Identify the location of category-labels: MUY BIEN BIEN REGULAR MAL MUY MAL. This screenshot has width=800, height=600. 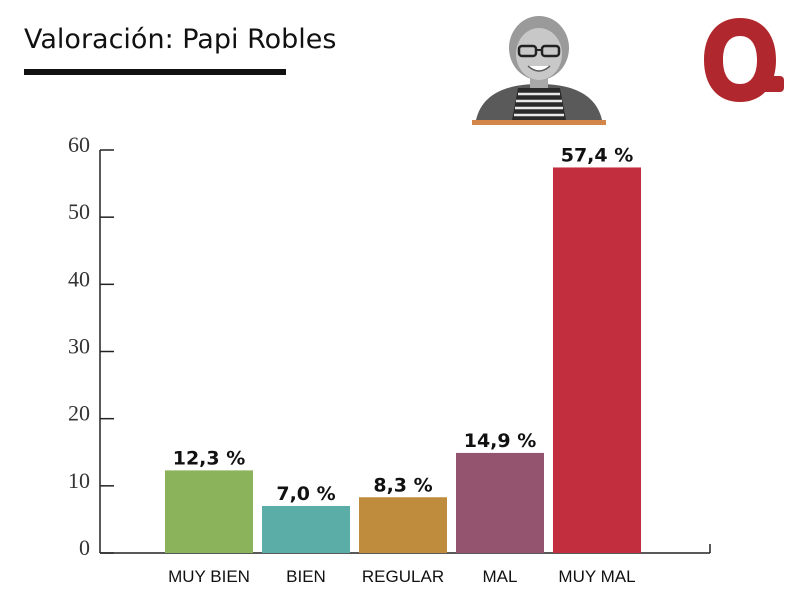
(402, 576).